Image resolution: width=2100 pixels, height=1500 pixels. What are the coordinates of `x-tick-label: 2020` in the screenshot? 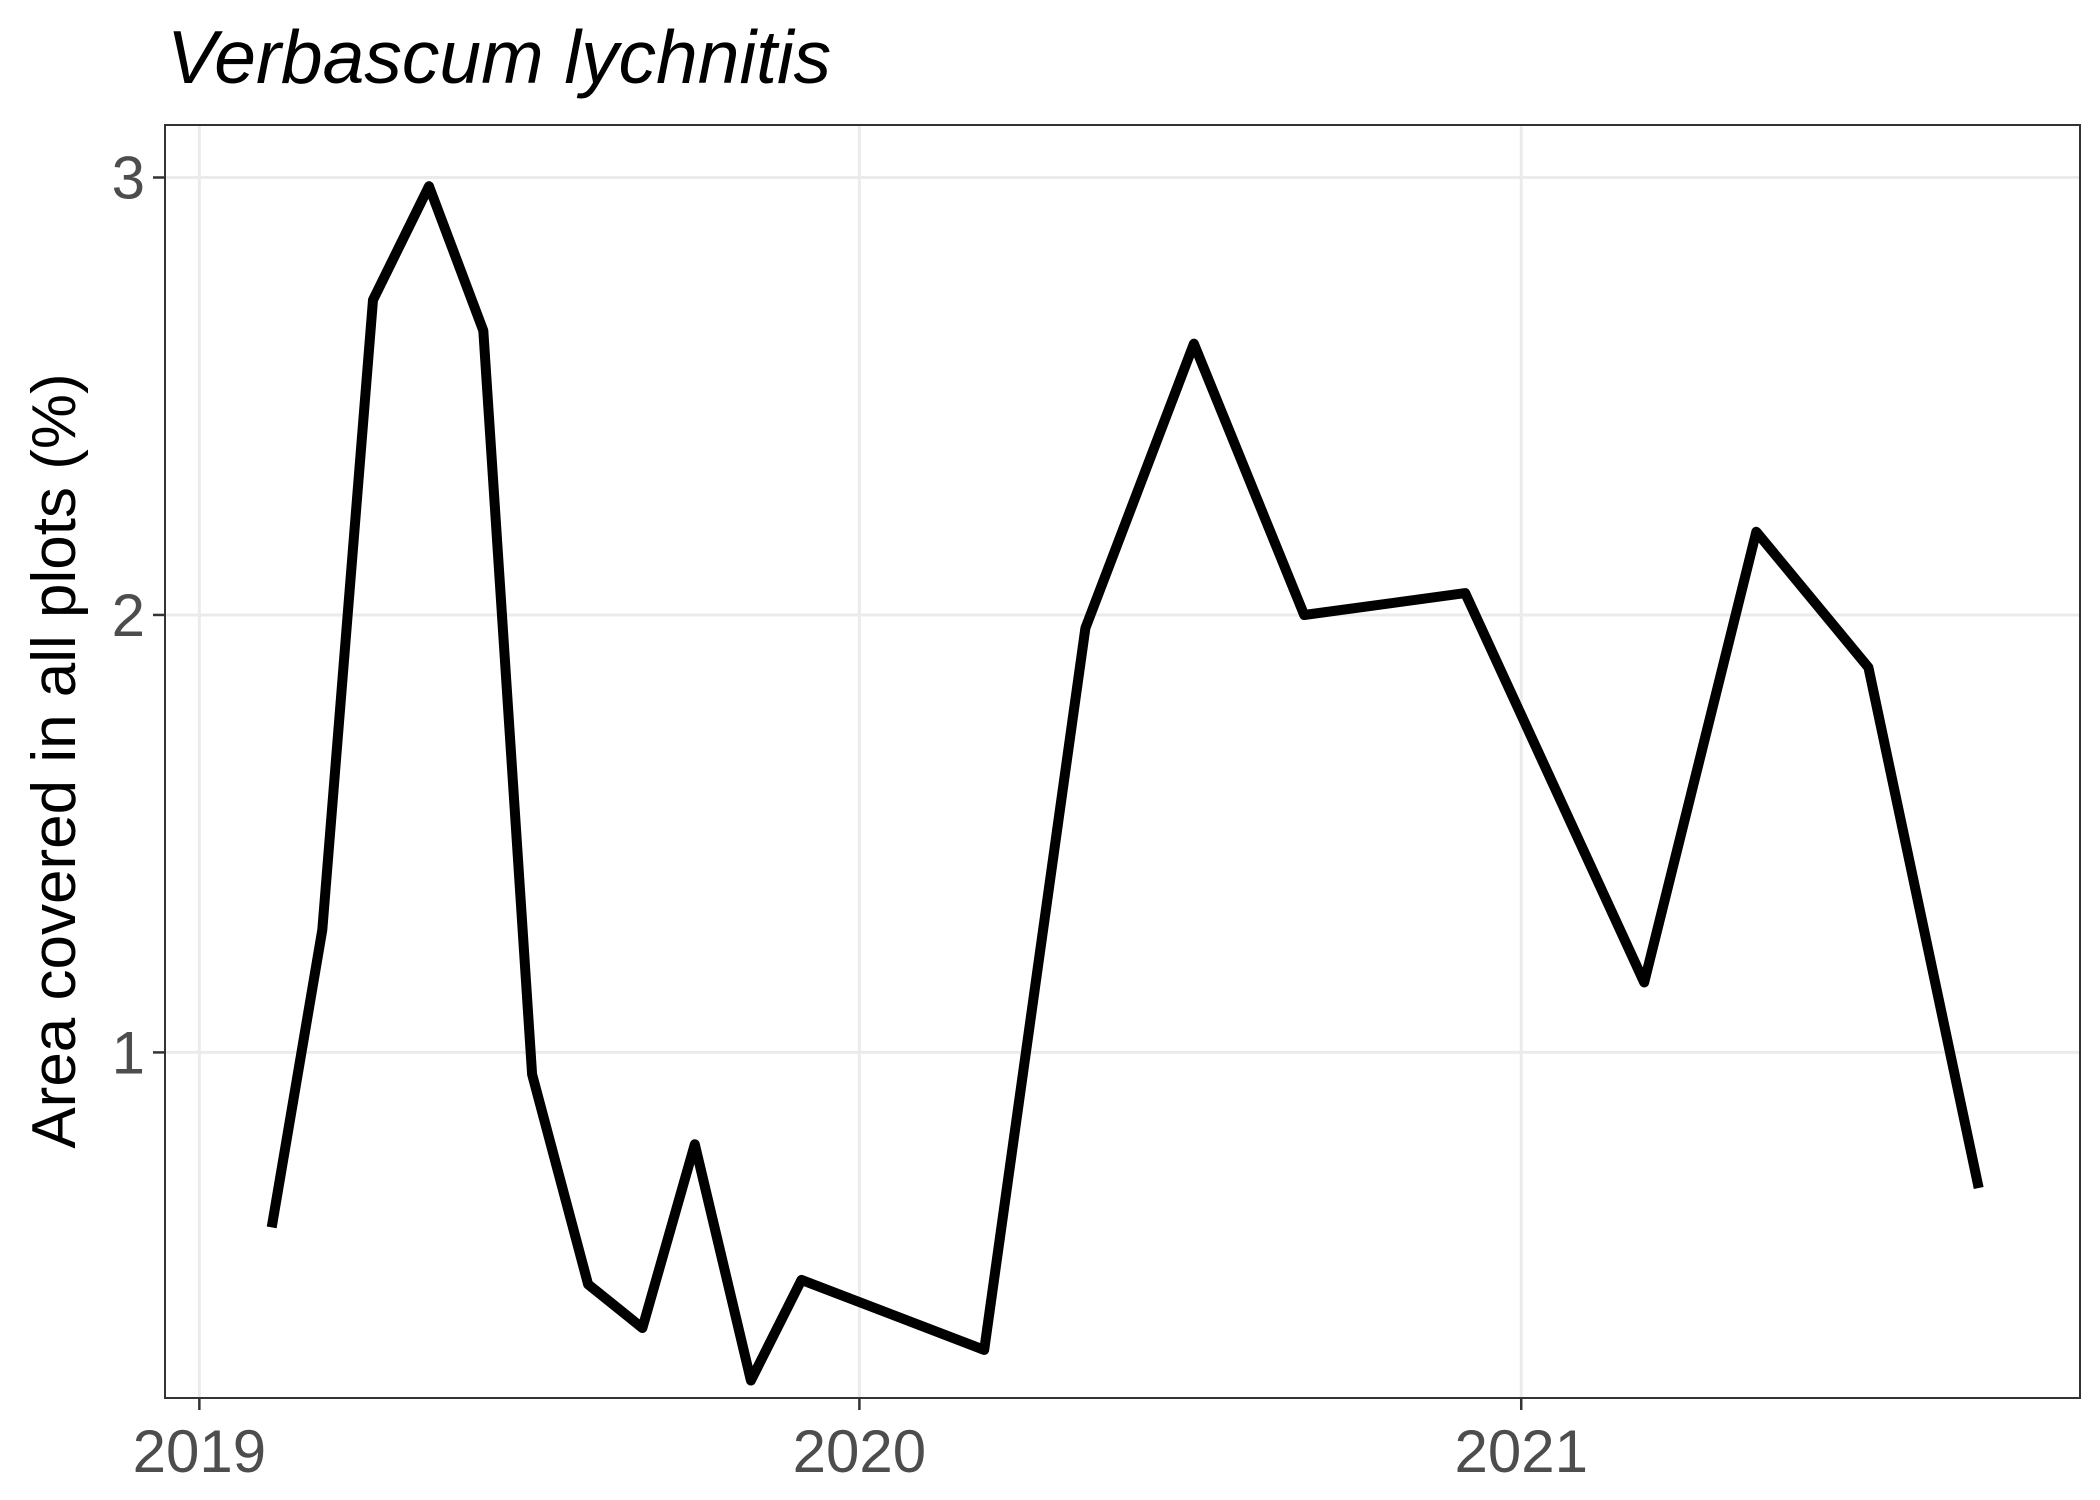 It's located at (859, 1451).